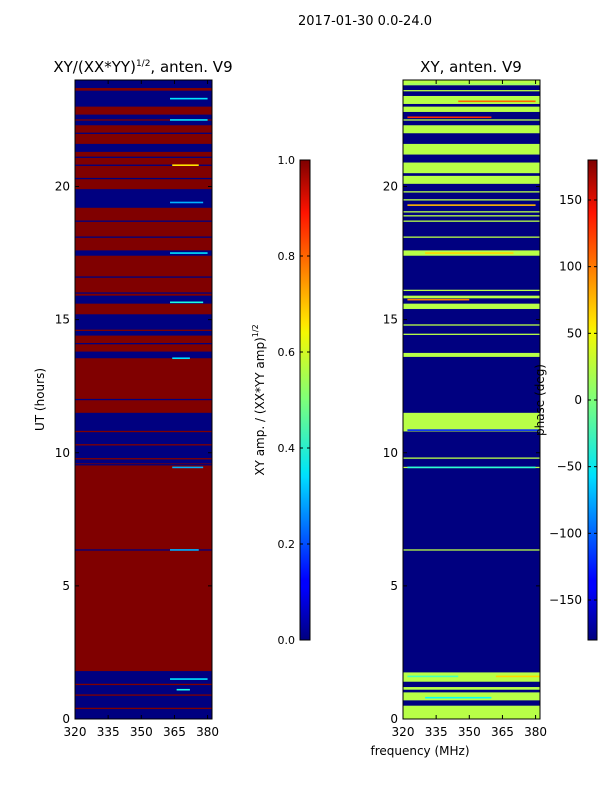  Describe the element at coordinates (287, 448) in the screenshot. I see `colorbar-tick-label: 0.4` at that location.